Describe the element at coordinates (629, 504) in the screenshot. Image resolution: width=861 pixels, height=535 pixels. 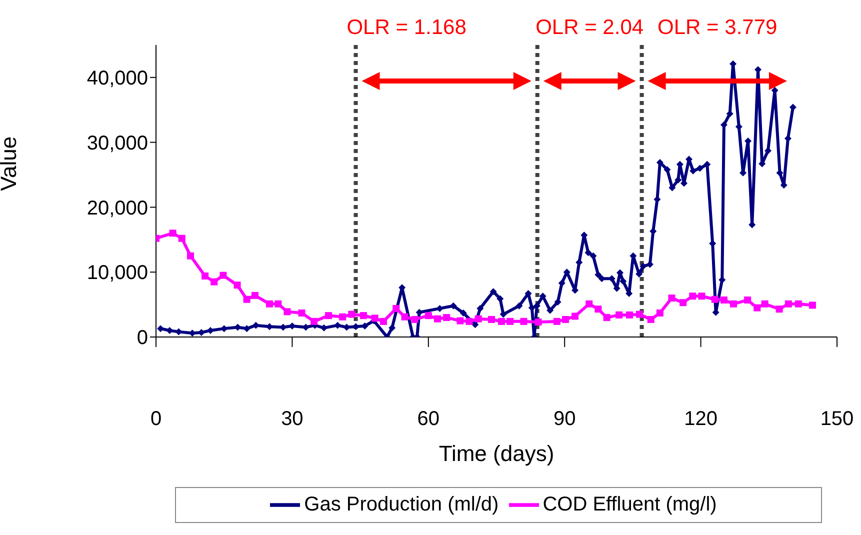
I see `legend-label: COD Effluent (mg/l)` at that location.